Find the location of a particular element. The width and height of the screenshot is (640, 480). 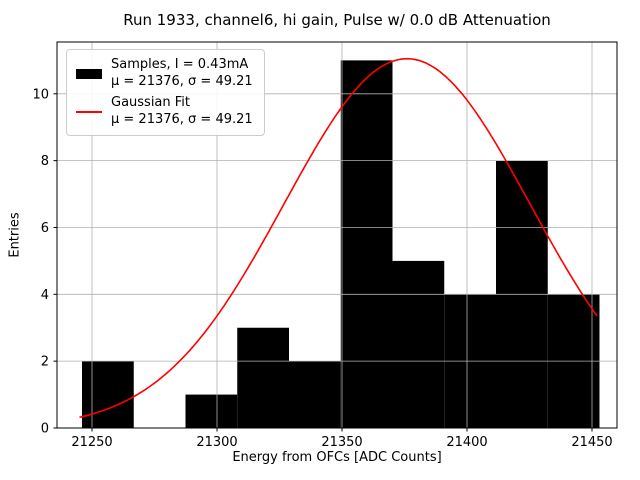

legend-entry-text: Gaussian Fit μ = 21376, σ = 49.21 is located at coordinates (182, 111).